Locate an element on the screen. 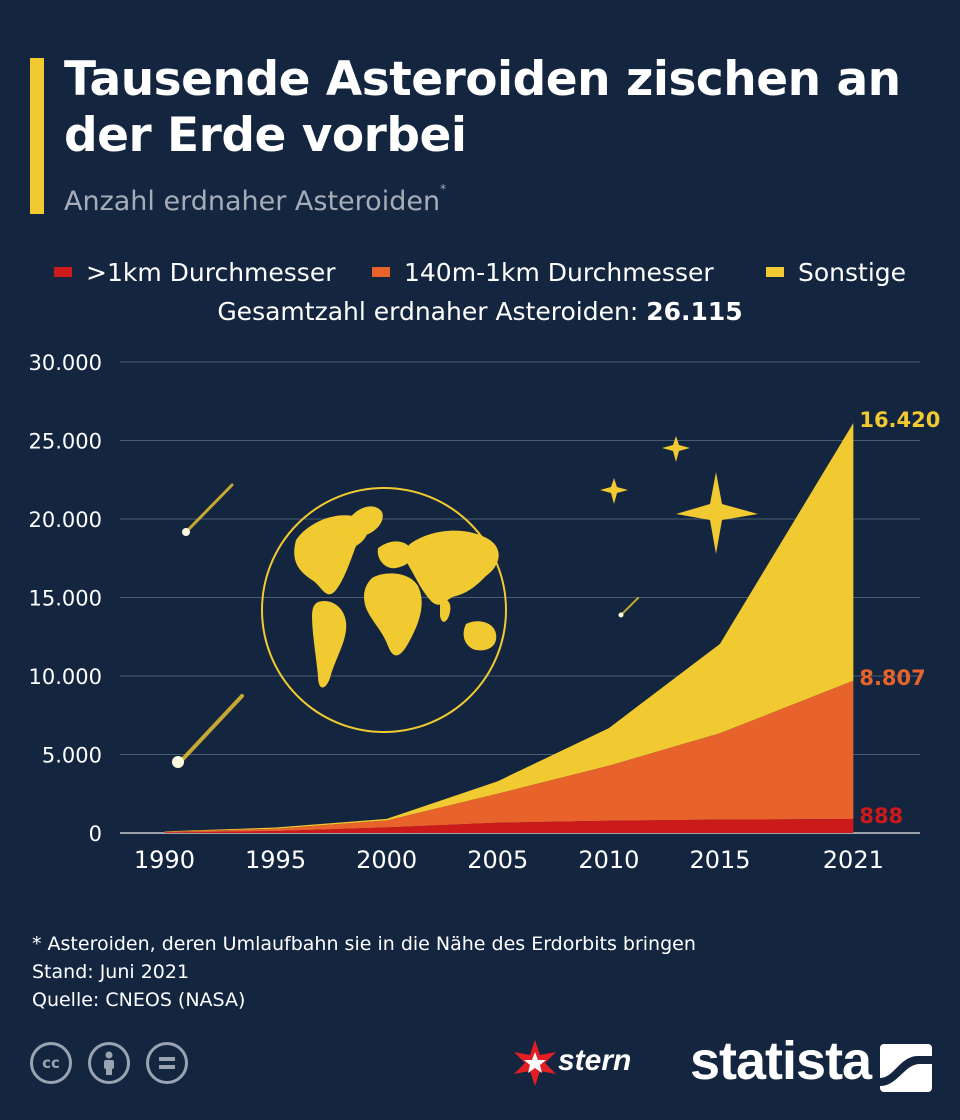  legend-swatch-medium is located at coordinates (381, 272).